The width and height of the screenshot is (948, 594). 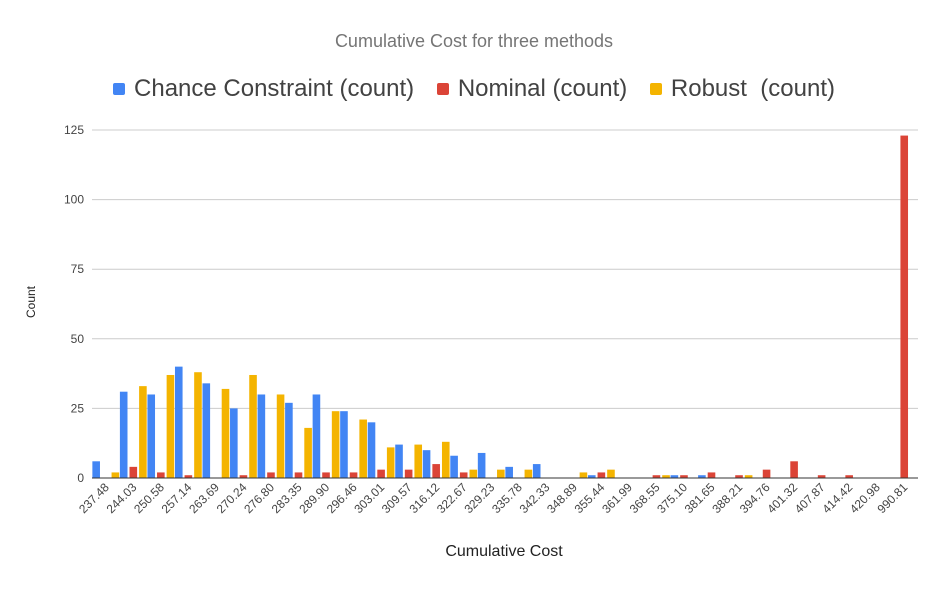 I want to click on y-tick-label: 75, so click(x=78, y=269).